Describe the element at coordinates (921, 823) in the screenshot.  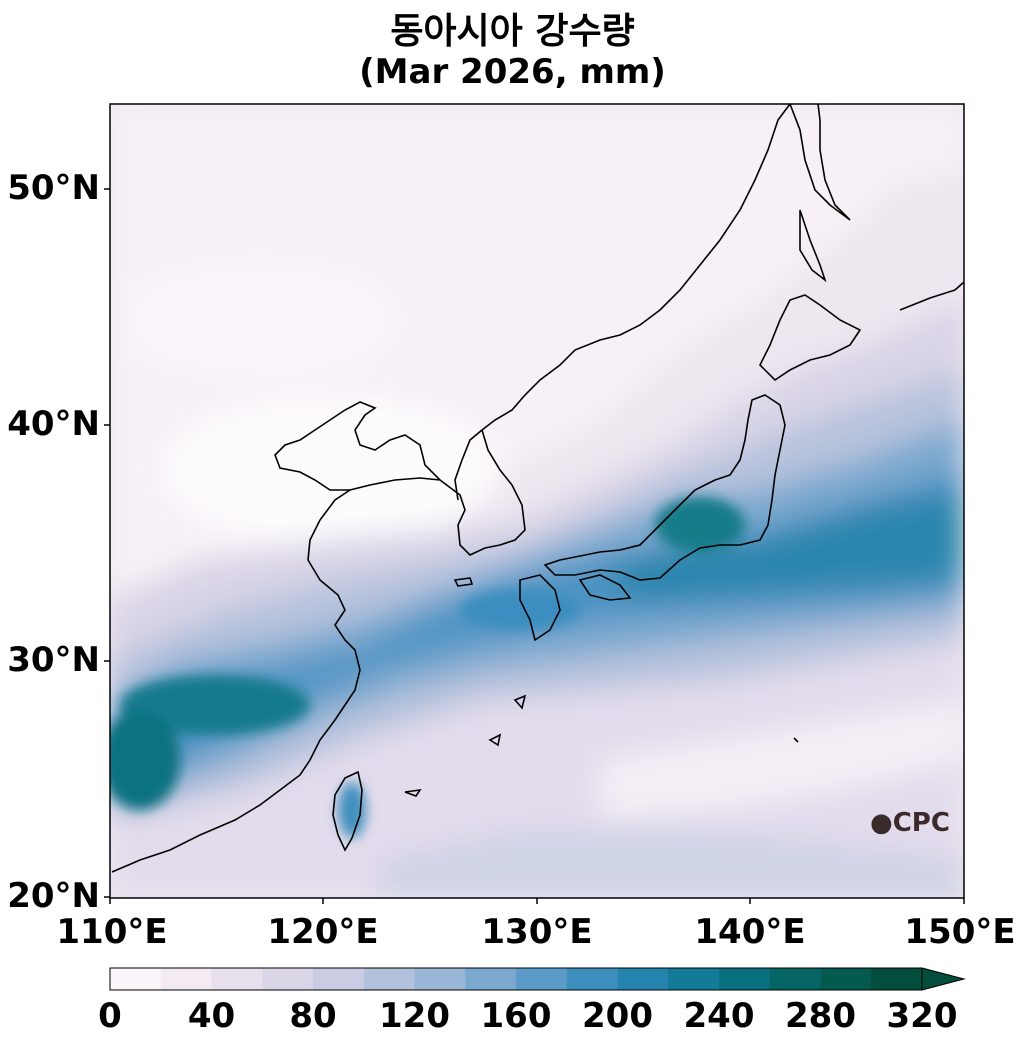
I see `logo-text: CPC` at that location.